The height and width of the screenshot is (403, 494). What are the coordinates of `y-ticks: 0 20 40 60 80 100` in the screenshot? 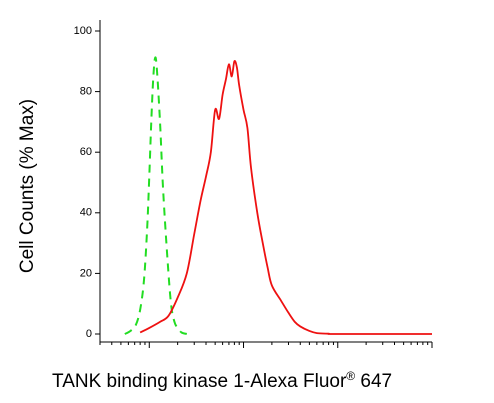 It's located at (87, 182).